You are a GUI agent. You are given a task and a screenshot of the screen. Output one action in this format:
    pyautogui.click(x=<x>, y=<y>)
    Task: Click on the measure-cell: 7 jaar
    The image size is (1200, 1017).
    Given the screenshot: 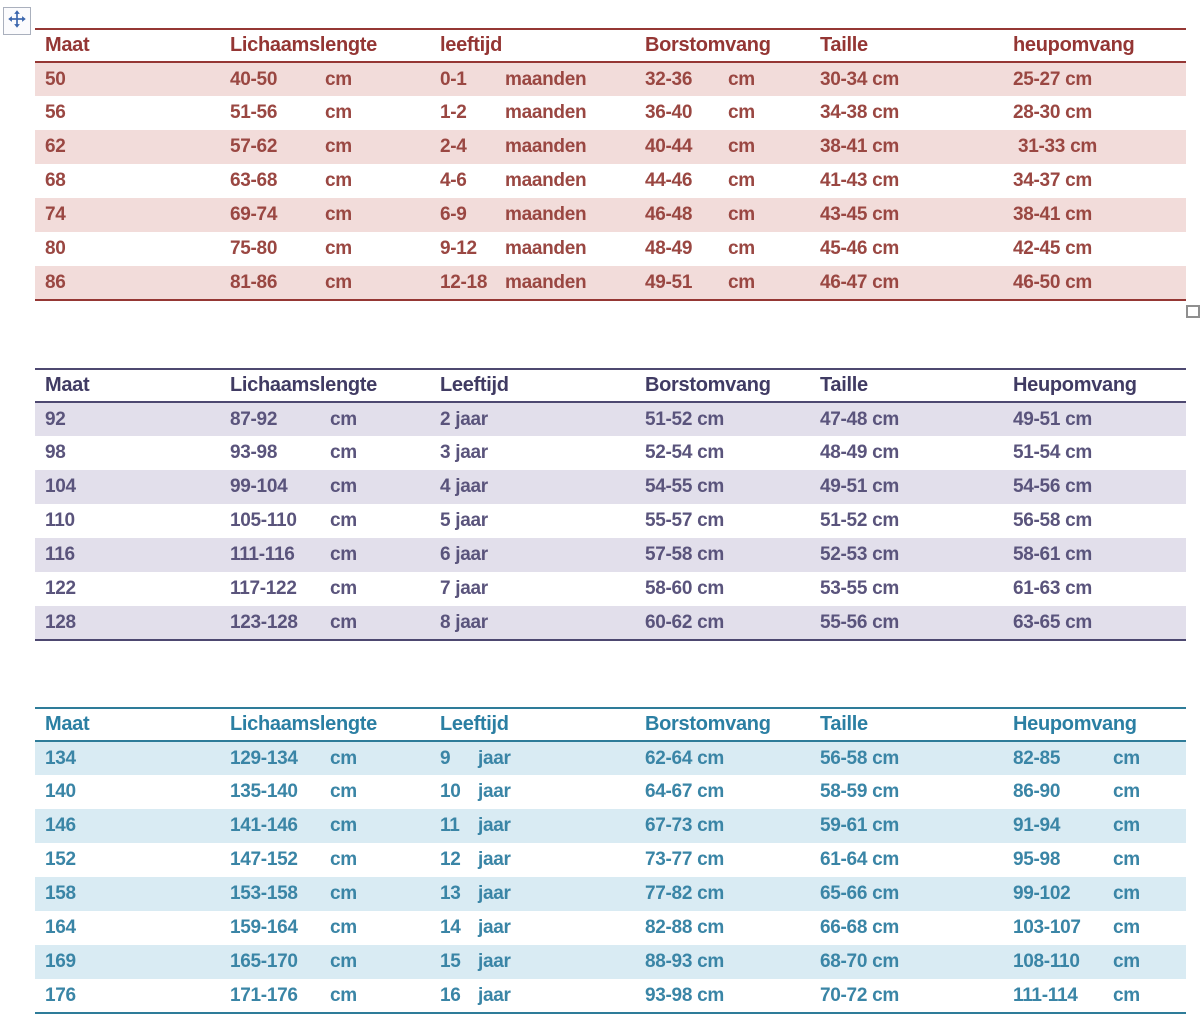 What is the action you would take?
    pyautogui.click(x=532, y=589)
    